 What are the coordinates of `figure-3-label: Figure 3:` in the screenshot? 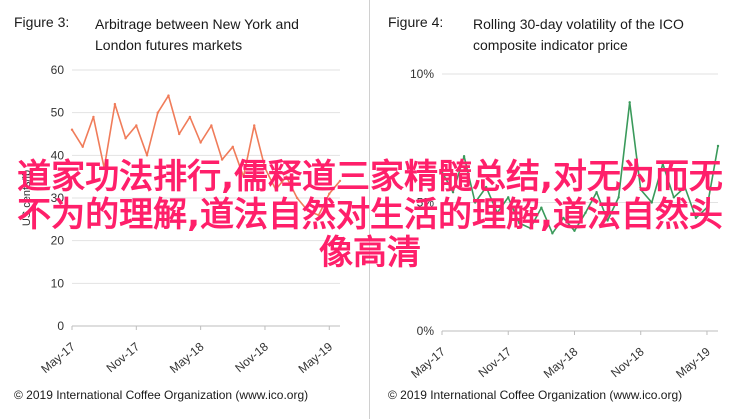 It's located at (42, 22).